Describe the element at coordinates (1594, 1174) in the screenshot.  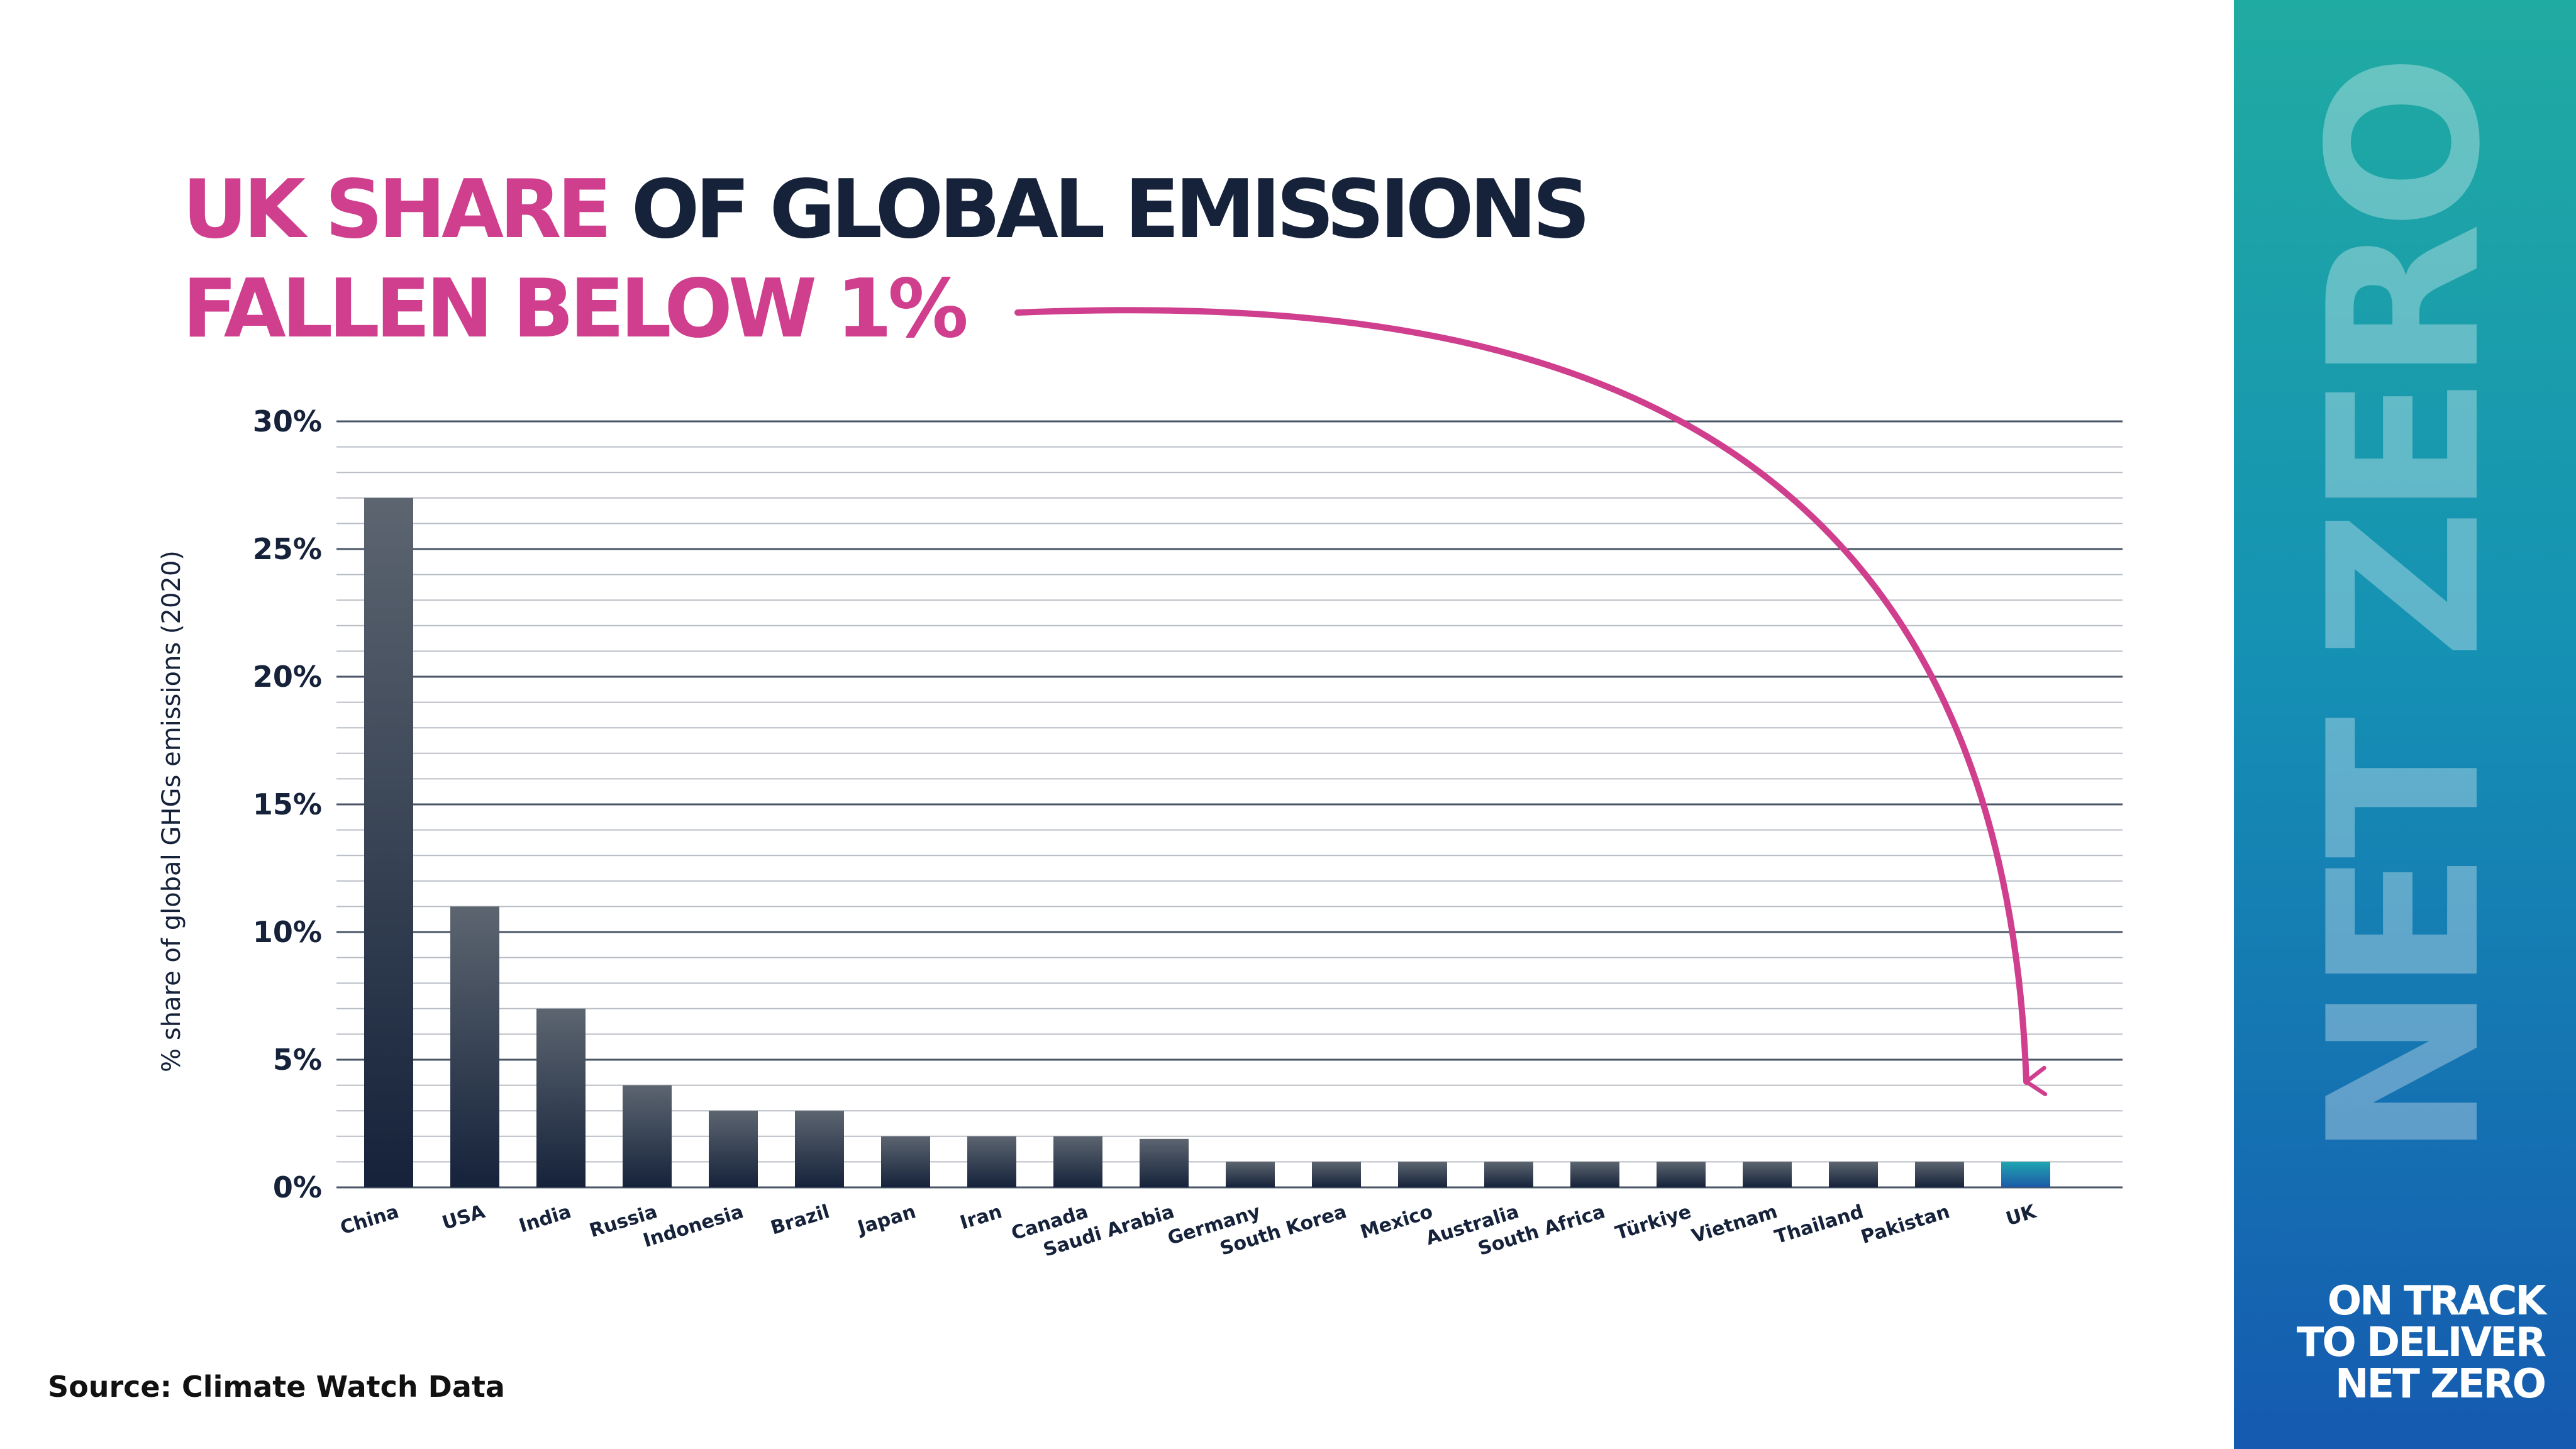
I see `bar-south-africa` at that location.